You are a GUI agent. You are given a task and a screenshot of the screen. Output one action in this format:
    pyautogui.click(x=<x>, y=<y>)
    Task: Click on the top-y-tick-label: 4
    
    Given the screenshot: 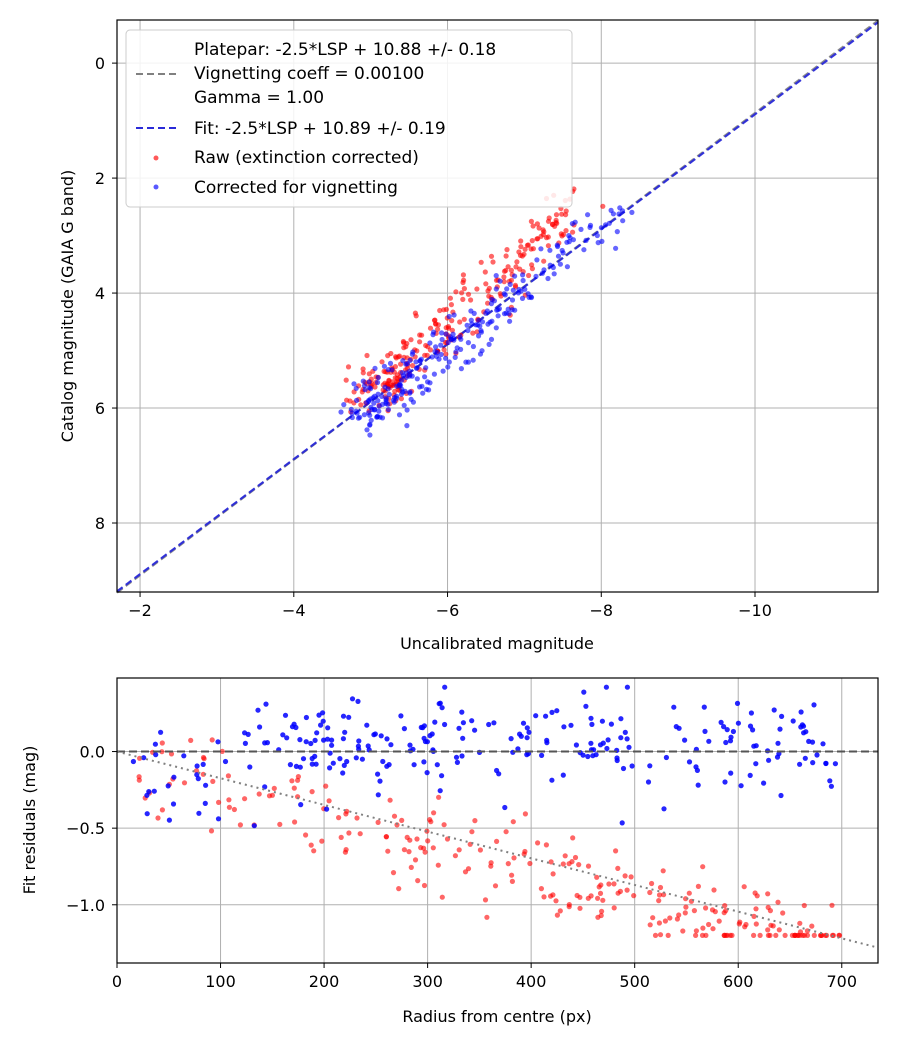 What is the action you would take?
    pyautogui.click(x=100, y=293)
    